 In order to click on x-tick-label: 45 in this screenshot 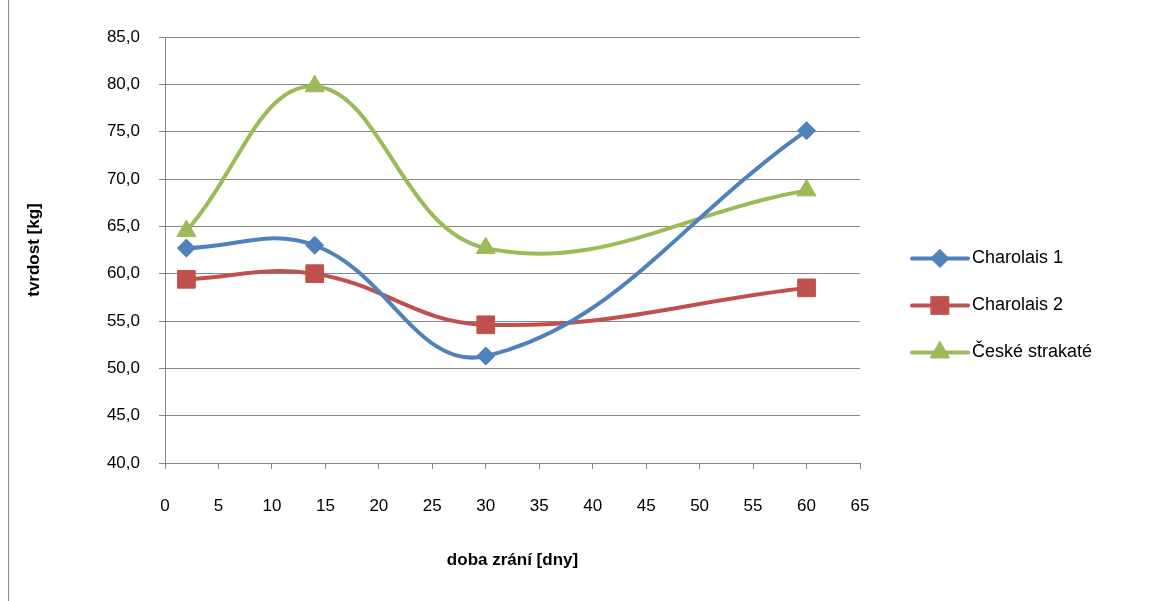, I will do `click(646, 505)`.